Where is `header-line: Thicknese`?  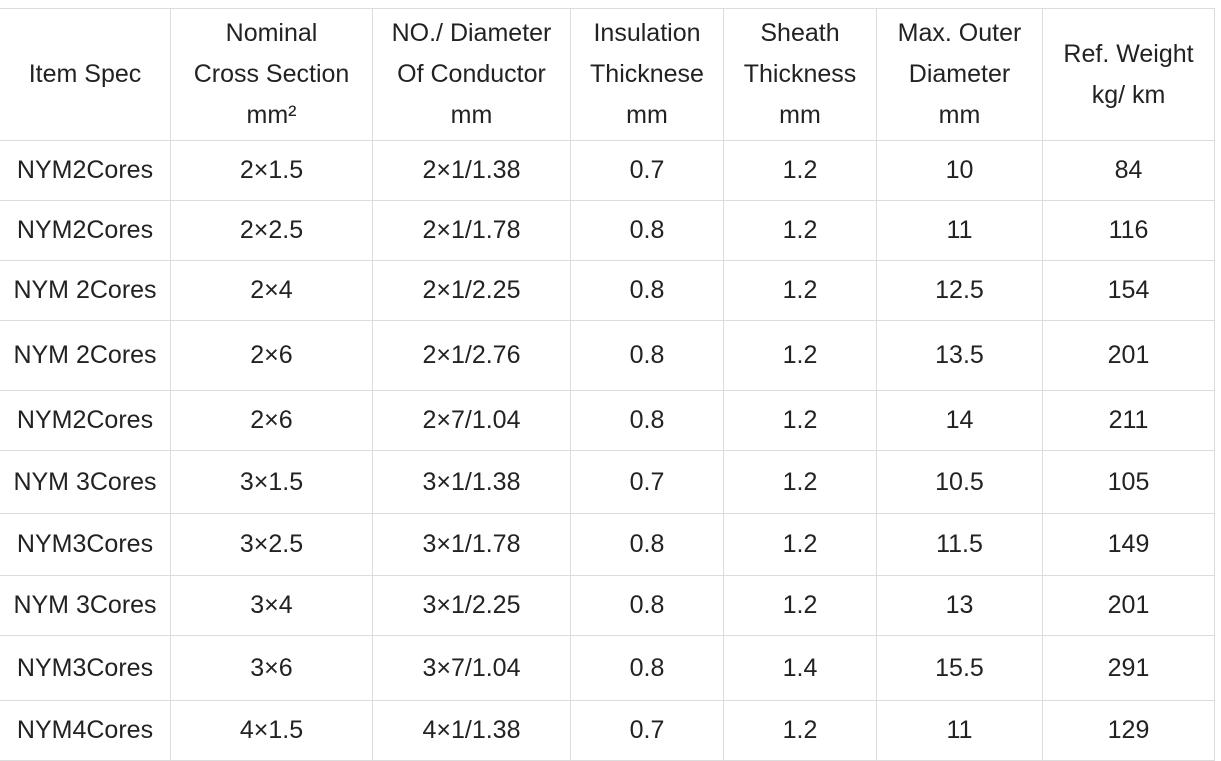 header-line: Thicknese is located at coordinates (647, 74).